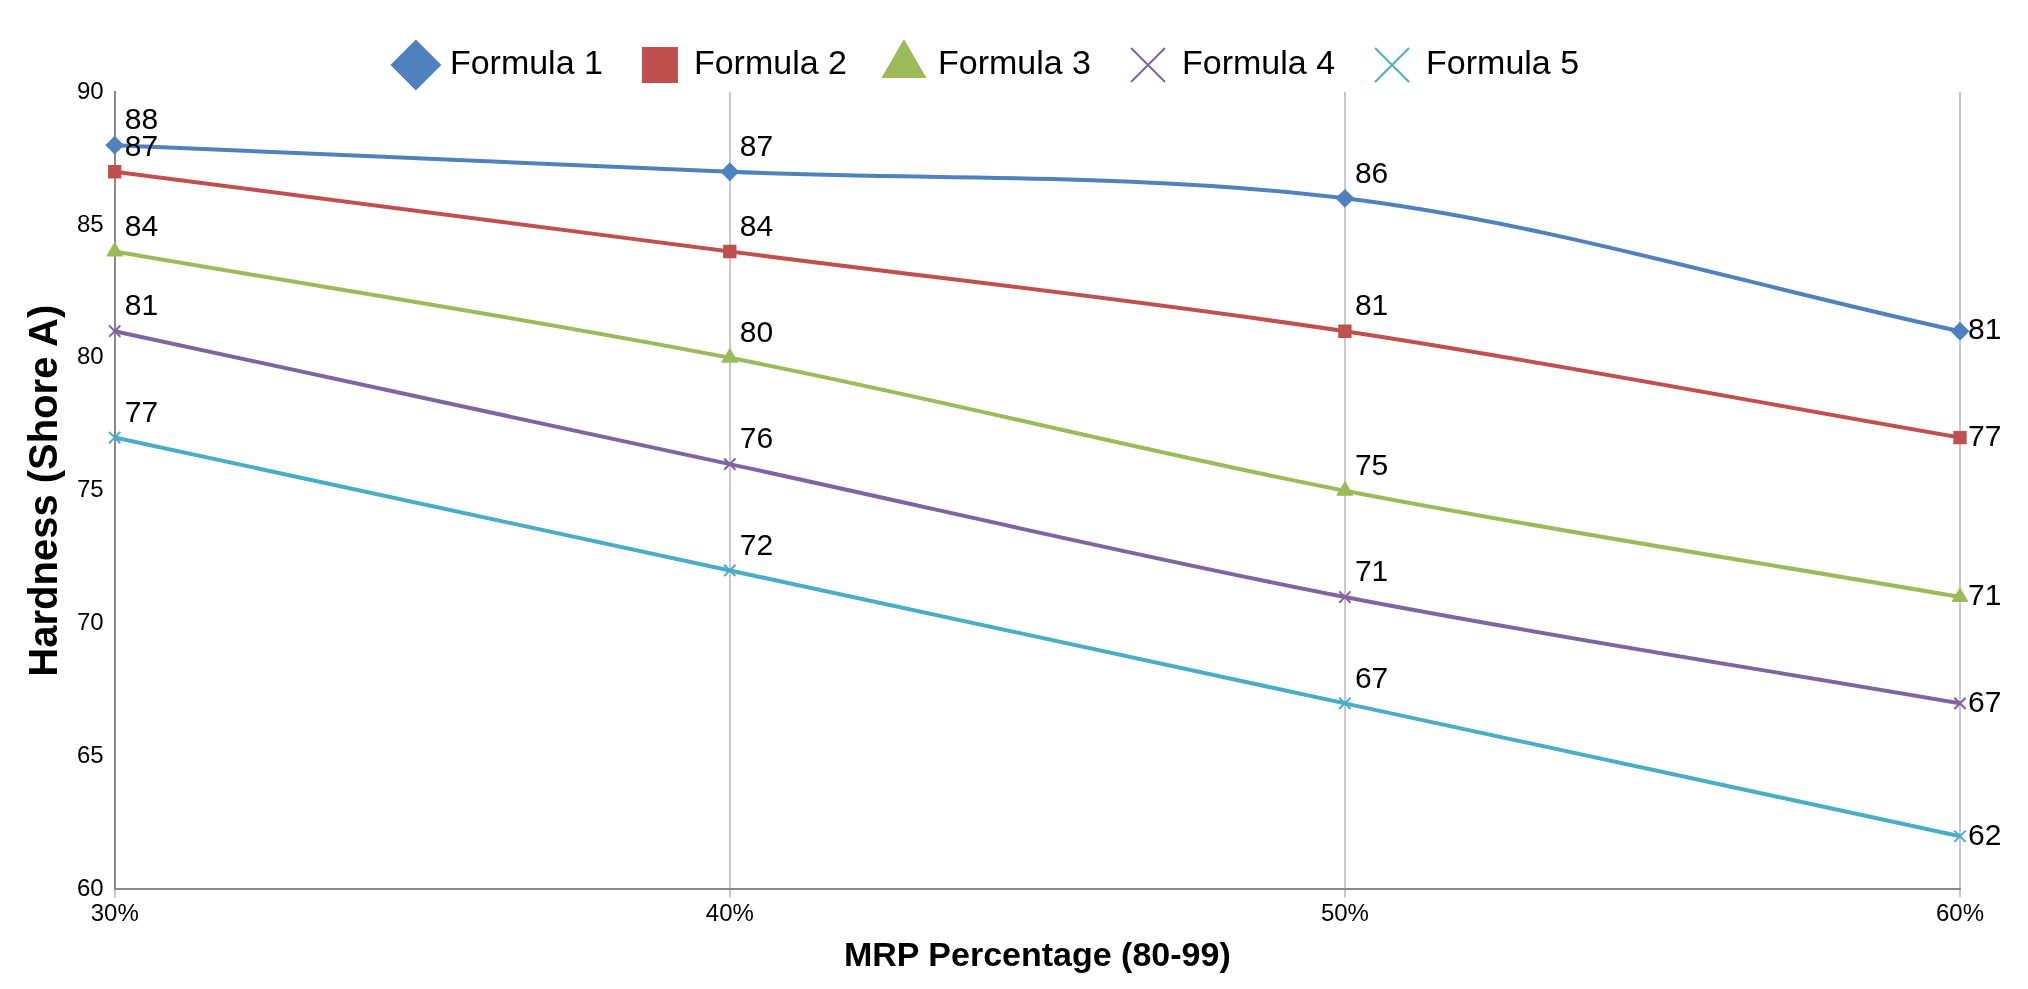 The image size is (2028, 989). Describe the element at coordinates (1960, 913) in the screenshot. I see `x-tick-label: 60%` at that location.